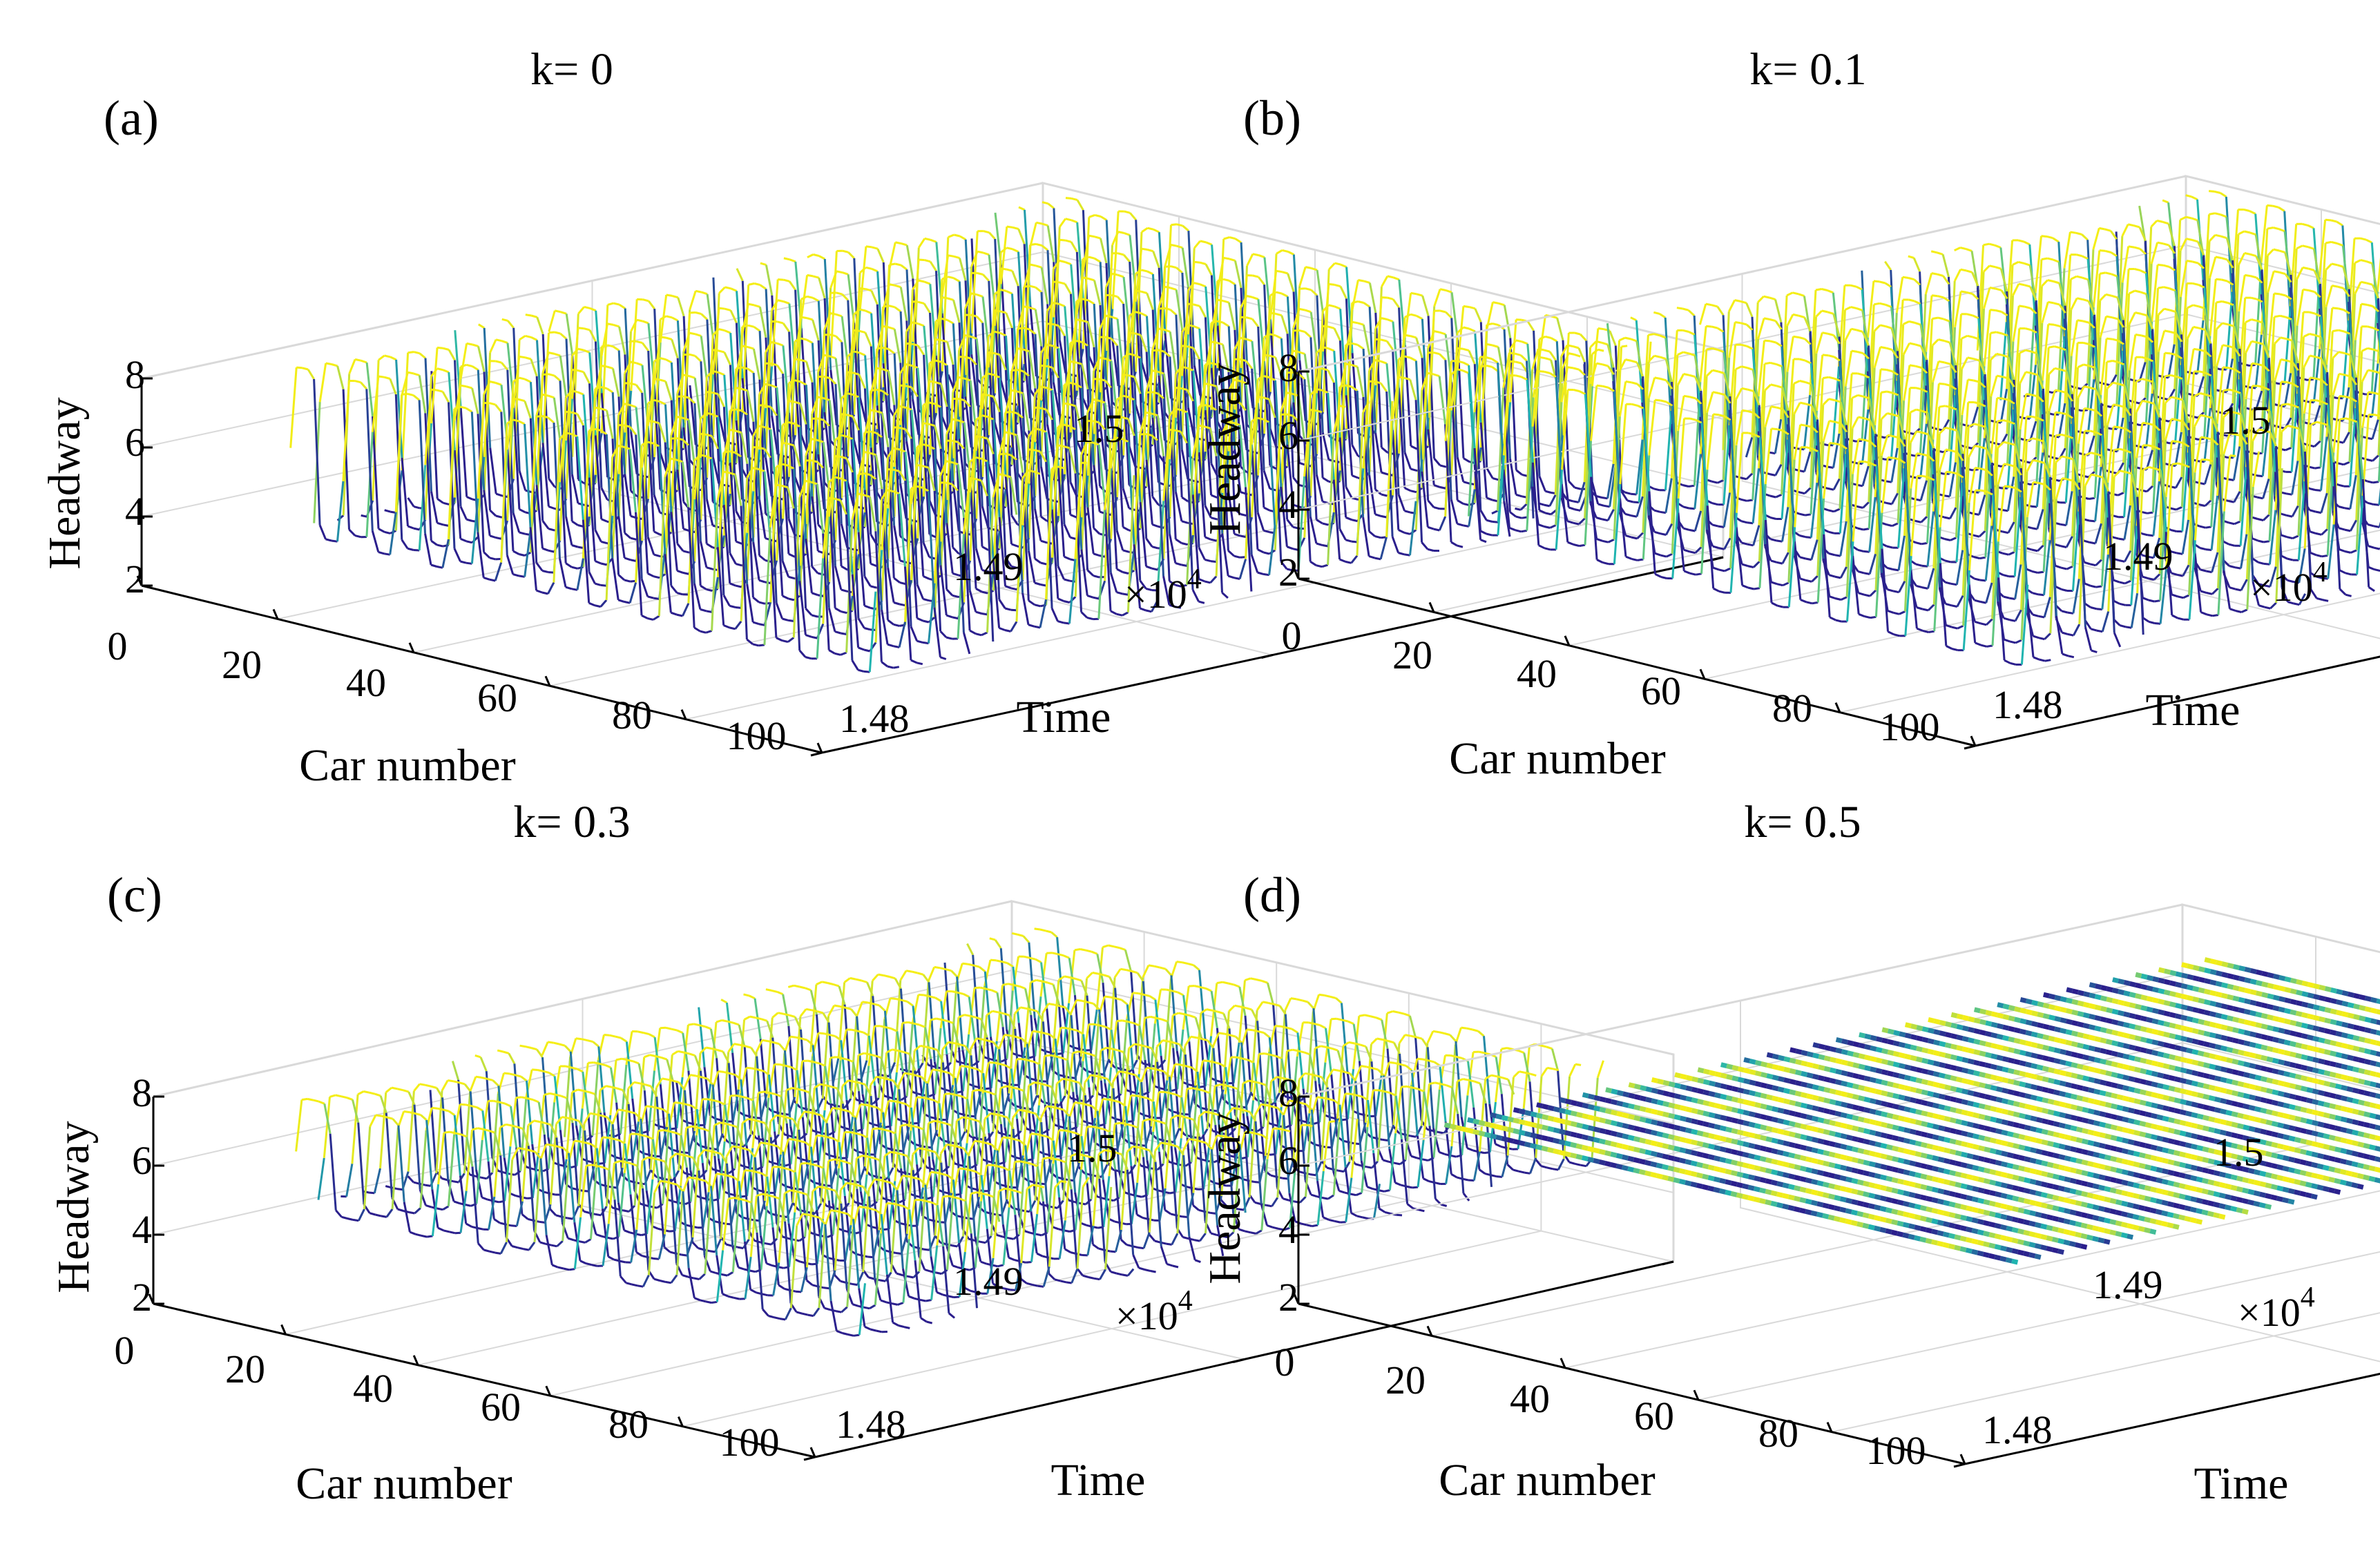  Describe the element at coordinates (135, 443) in the screenshot. I see `z-tick-label: 6` at that location.